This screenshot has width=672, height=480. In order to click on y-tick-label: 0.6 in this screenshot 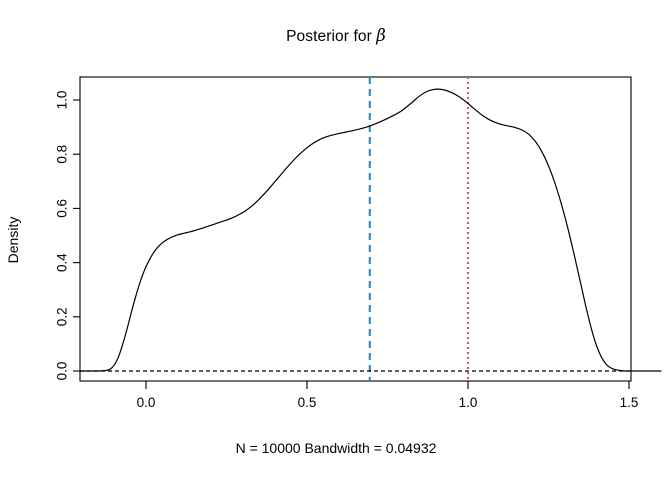, I will do `click(62, 208)`.